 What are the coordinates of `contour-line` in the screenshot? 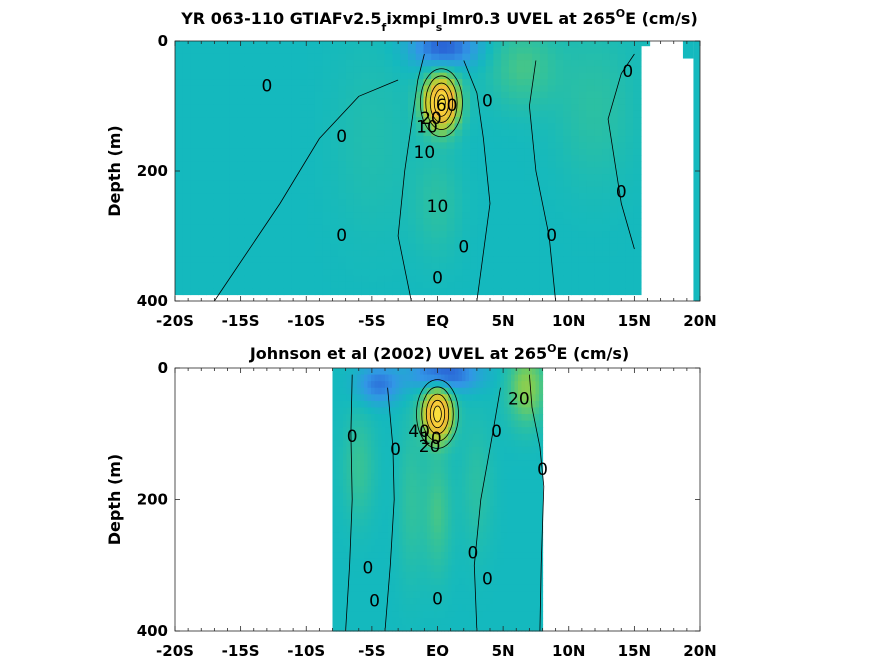 It's located at (437, 414).